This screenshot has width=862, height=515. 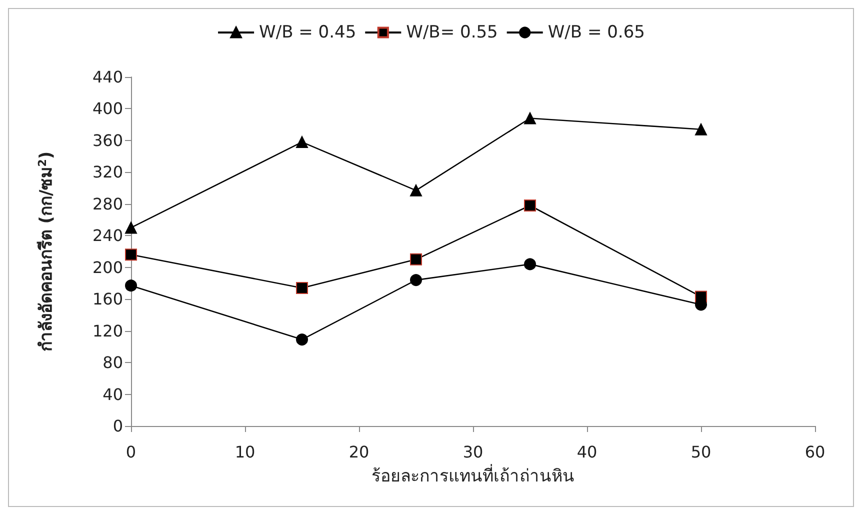 I want to click on legend-label: W/B = 0.65, so click(x=596, y=32).